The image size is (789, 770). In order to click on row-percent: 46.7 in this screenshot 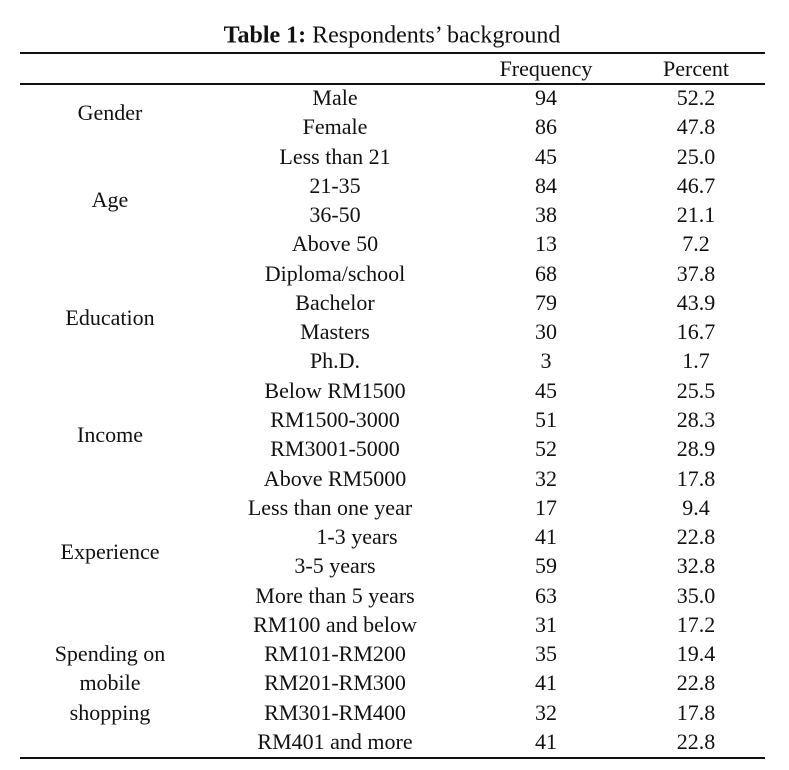, I will do `click(696, 185)`.